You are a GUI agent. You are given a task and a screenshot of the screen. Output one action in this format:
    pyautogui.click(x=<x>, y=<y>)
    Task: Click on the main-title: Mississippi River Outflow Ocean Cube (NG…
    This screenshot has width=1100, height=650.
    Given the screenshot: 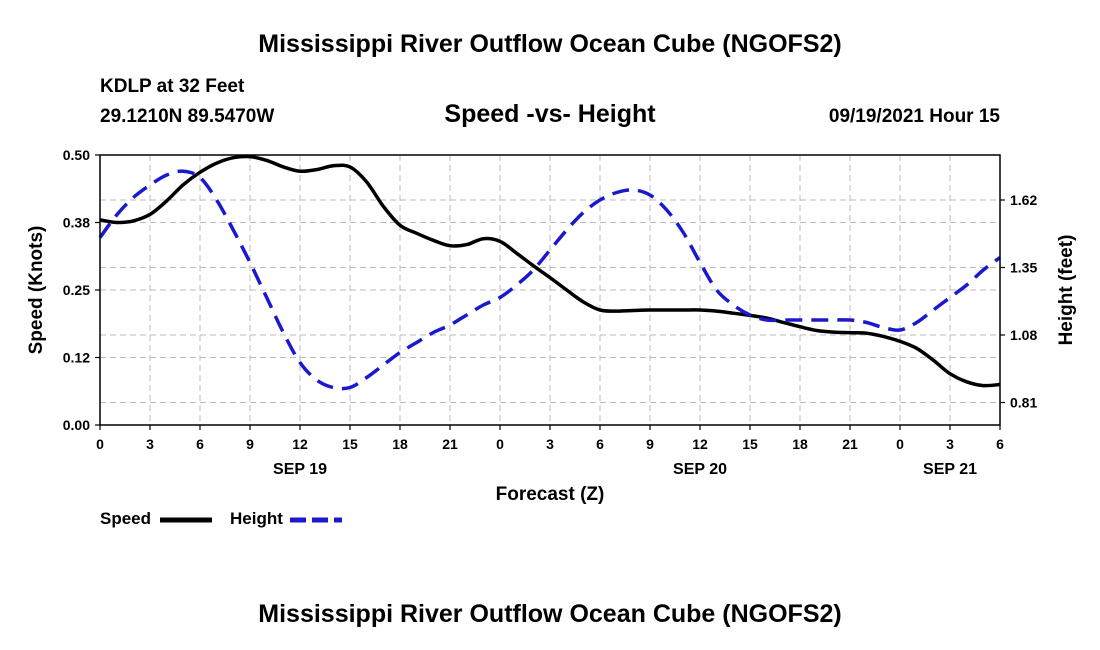 What is the action you would take?
    pyautogui.click(x=550, y=44)
    